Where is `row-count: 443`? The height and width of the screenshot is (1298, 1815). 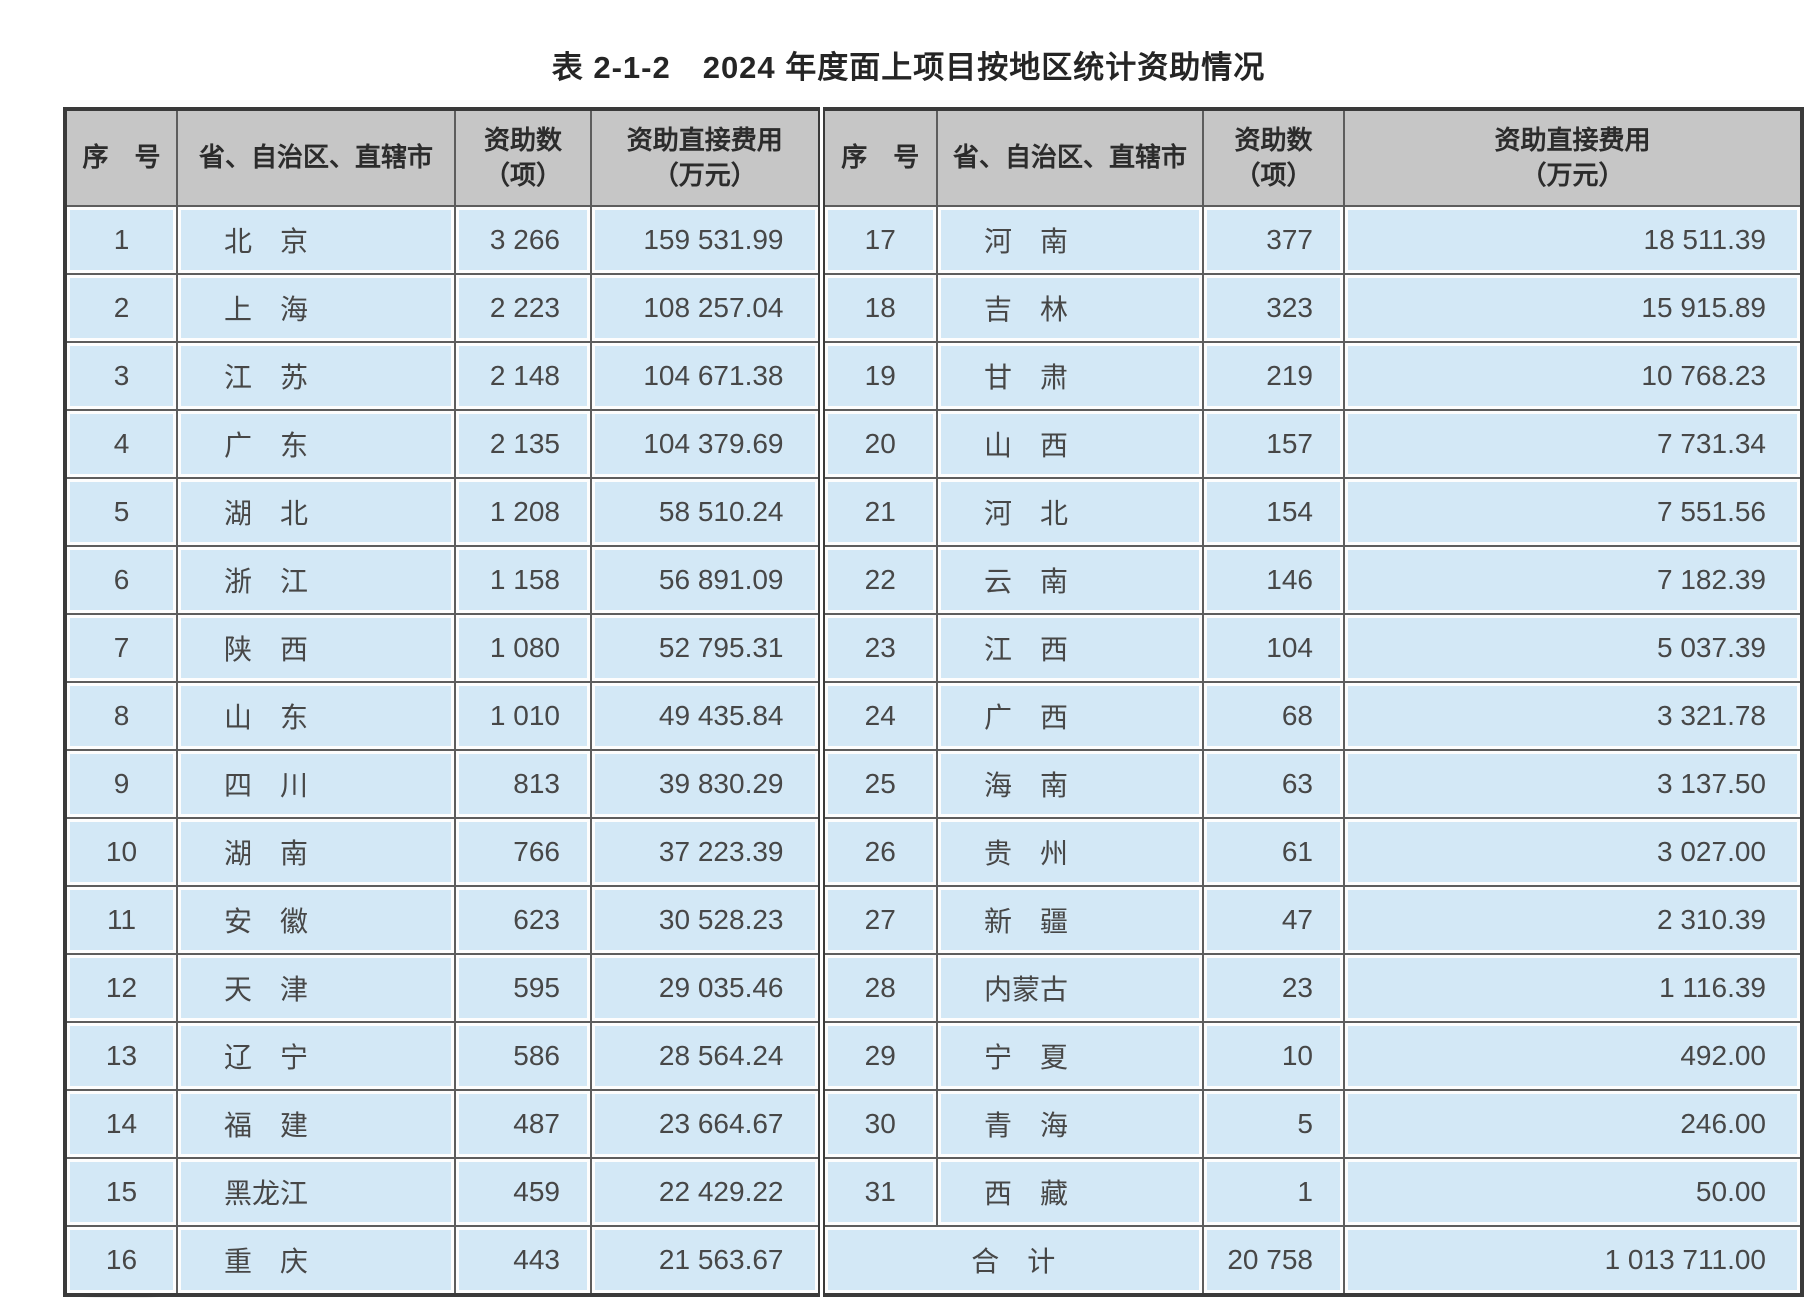 row-count: 443 is located at coordinates (523, 1260).